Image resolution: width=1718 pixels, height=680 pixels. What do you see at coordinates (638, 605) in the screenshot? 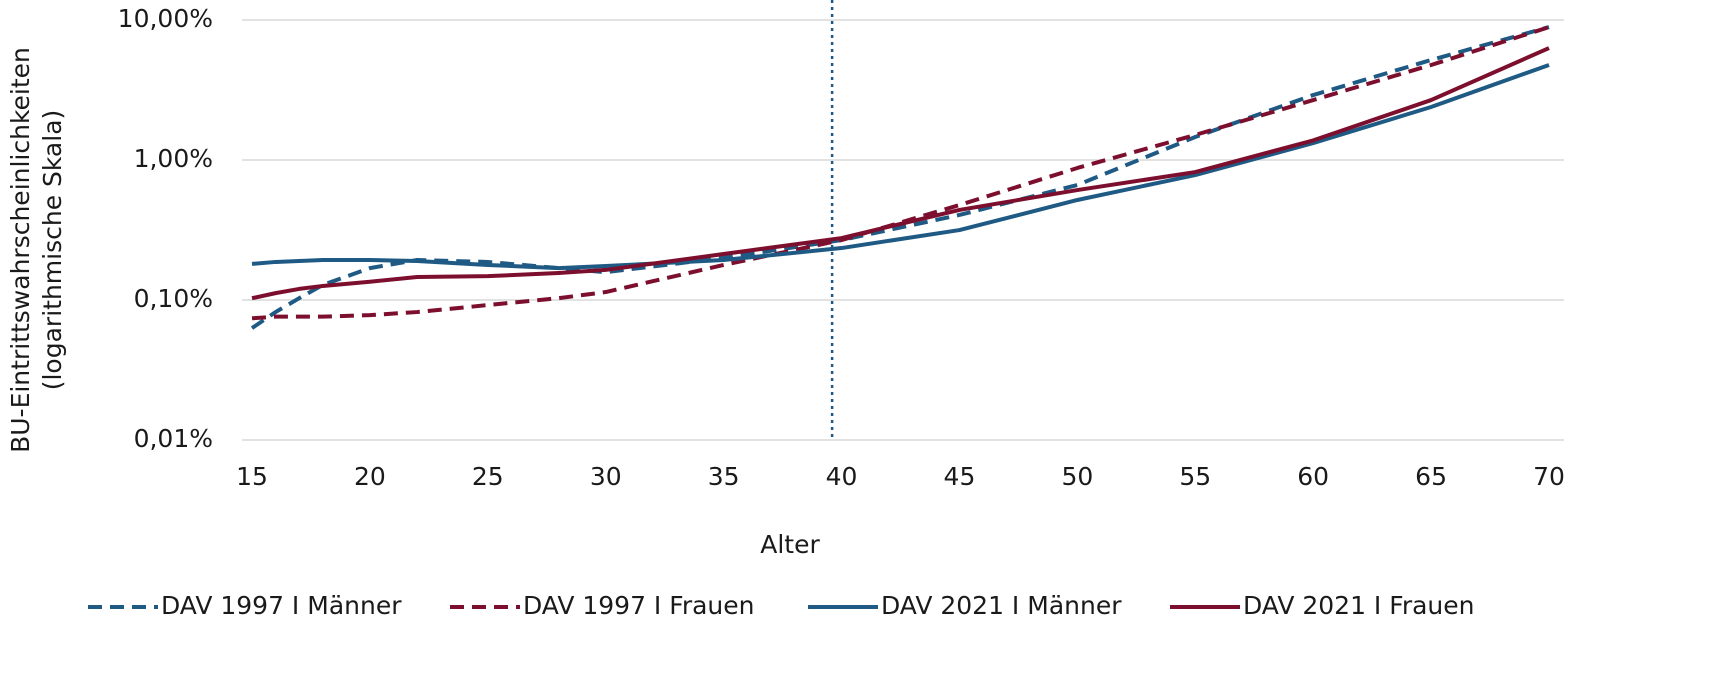
I see `legend-label: DAV 1997 I Frauen` at bounding box center [638, 605].